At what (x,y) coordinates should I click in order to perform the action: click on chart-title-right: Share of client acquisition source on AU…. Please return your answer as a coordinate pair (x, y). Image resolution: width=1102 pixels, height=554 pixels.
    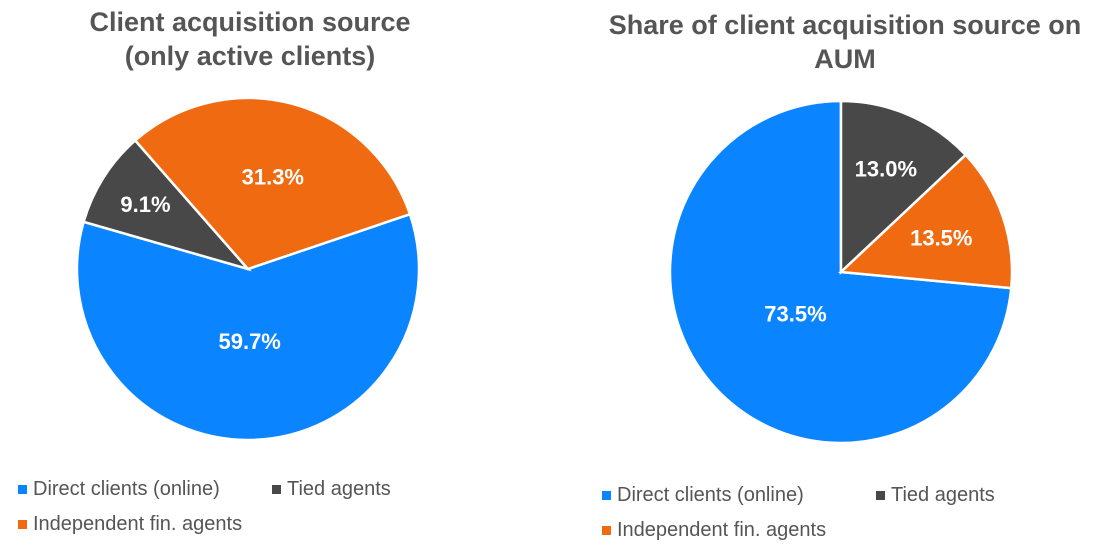
    Looking at the image, I should click on (845, 42).